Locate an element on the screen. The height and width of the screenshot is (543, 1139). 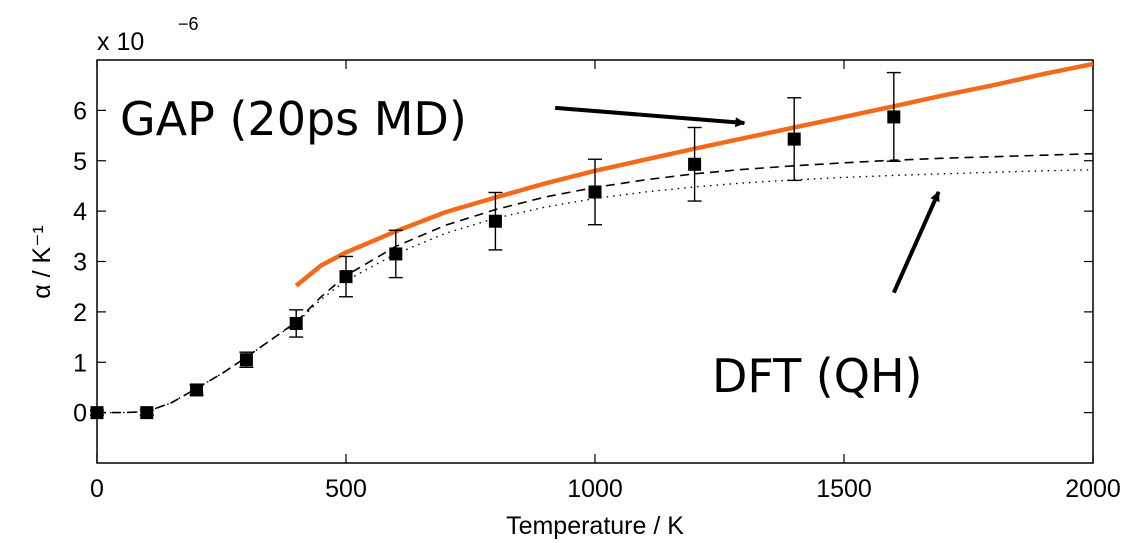
x-tick-label: 500 is located at coordinates (346, 489).